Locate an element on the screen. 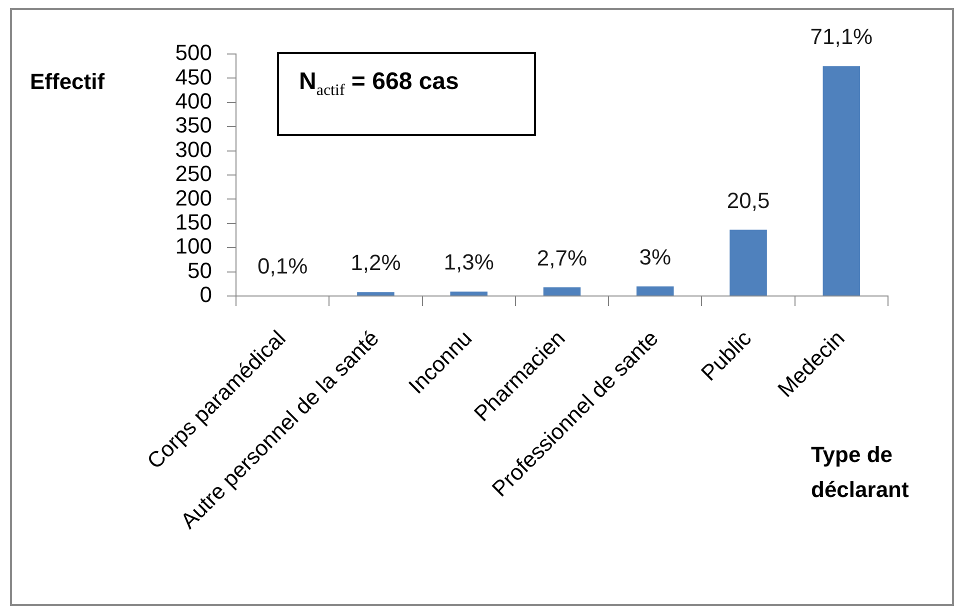 The image size is (965, 610). text-box: N$_{actif}$ = 668 cas is located at coordinates (406, 94).